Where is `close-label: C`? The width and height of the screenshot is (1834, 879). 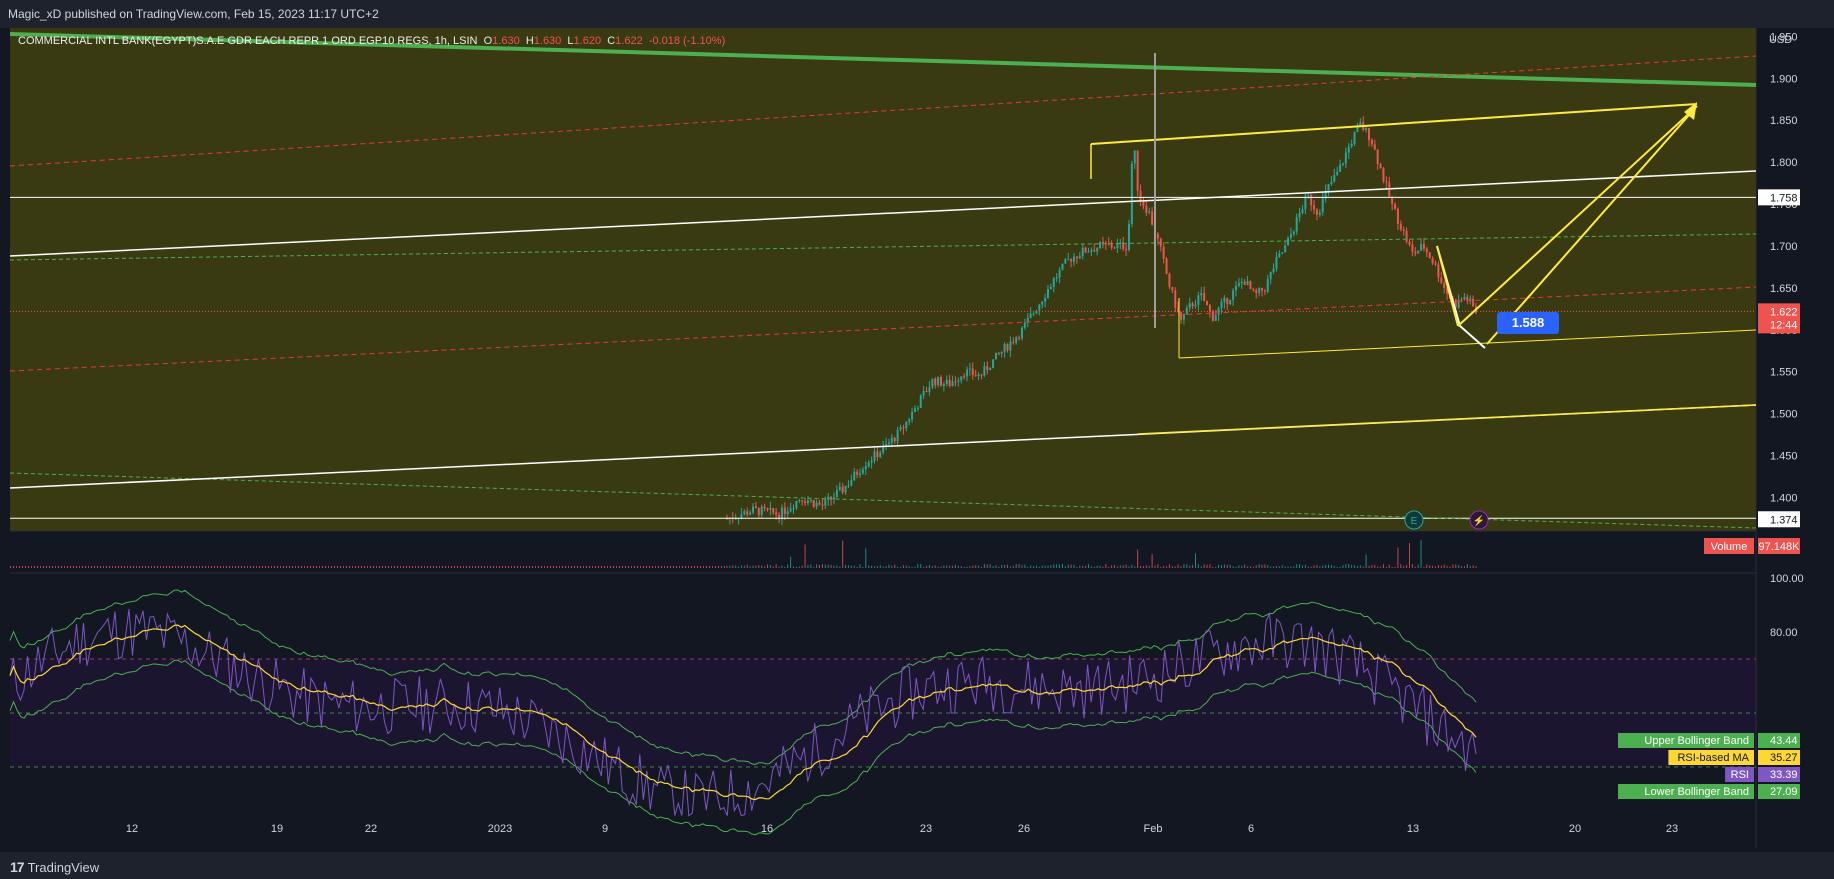 close-label: C is located at coordinates (611, 41).